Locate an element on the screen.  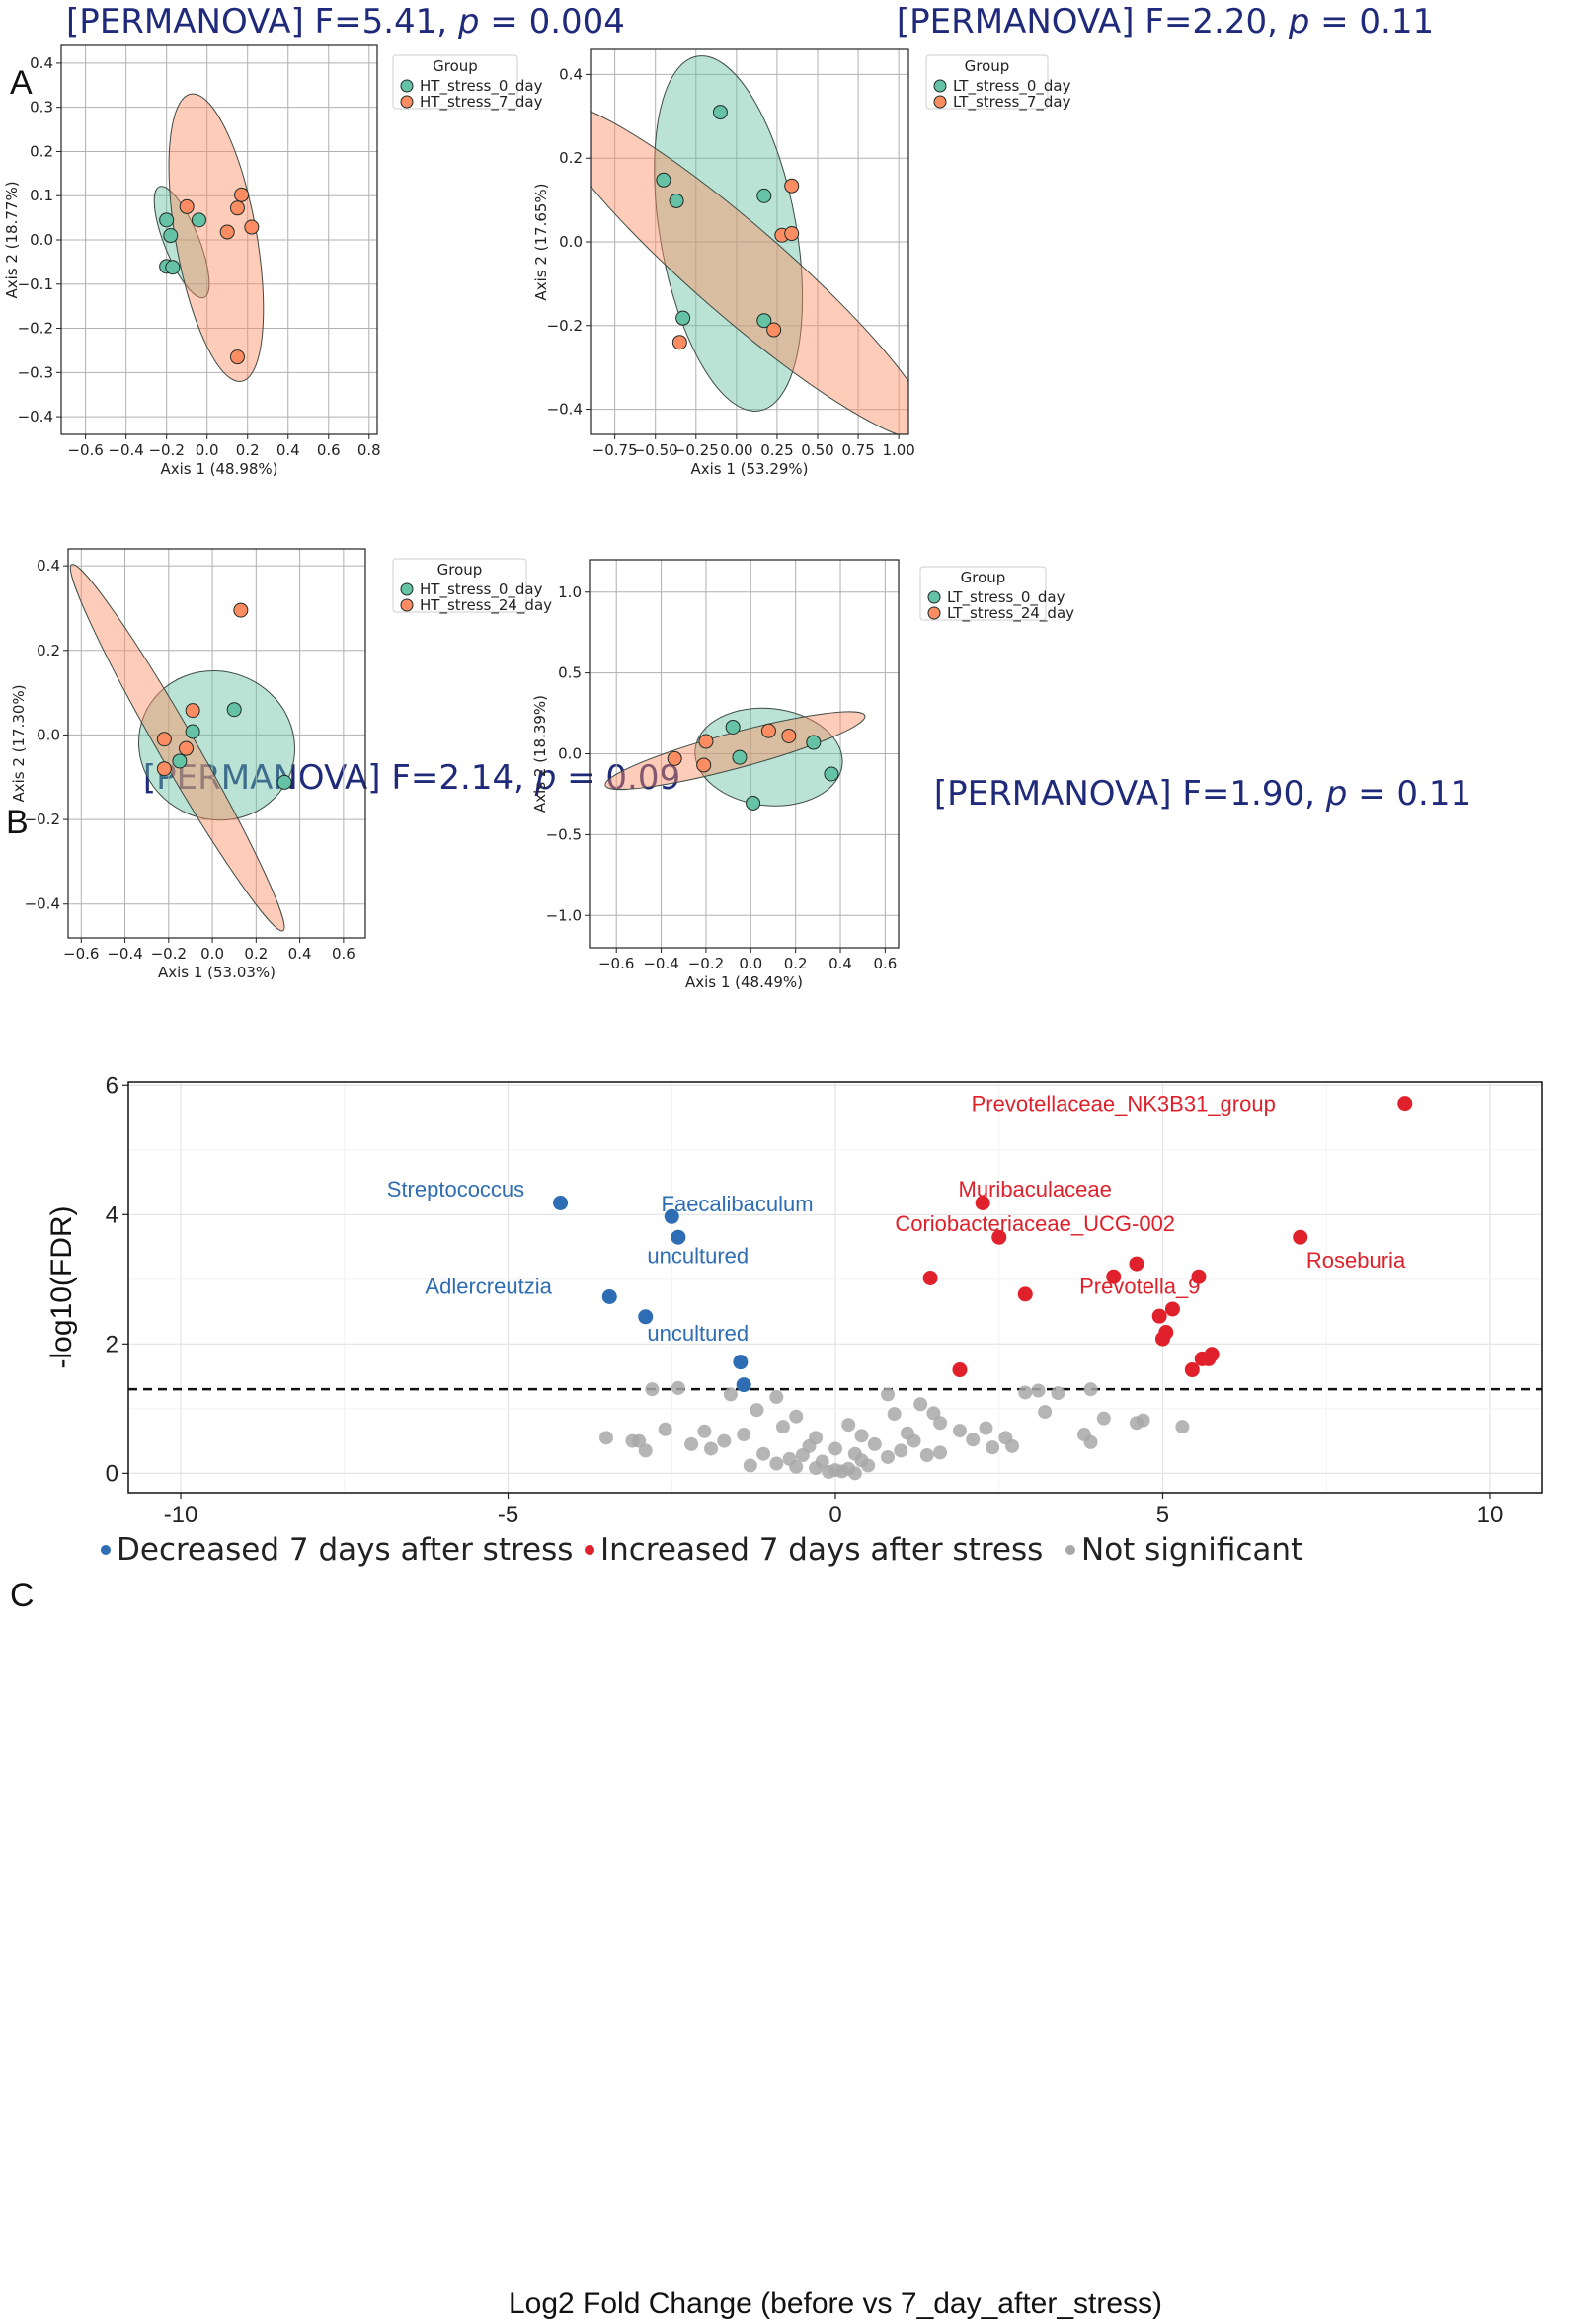
volcano-point-label: Roseburia is located at coordinates (1356, 1260).